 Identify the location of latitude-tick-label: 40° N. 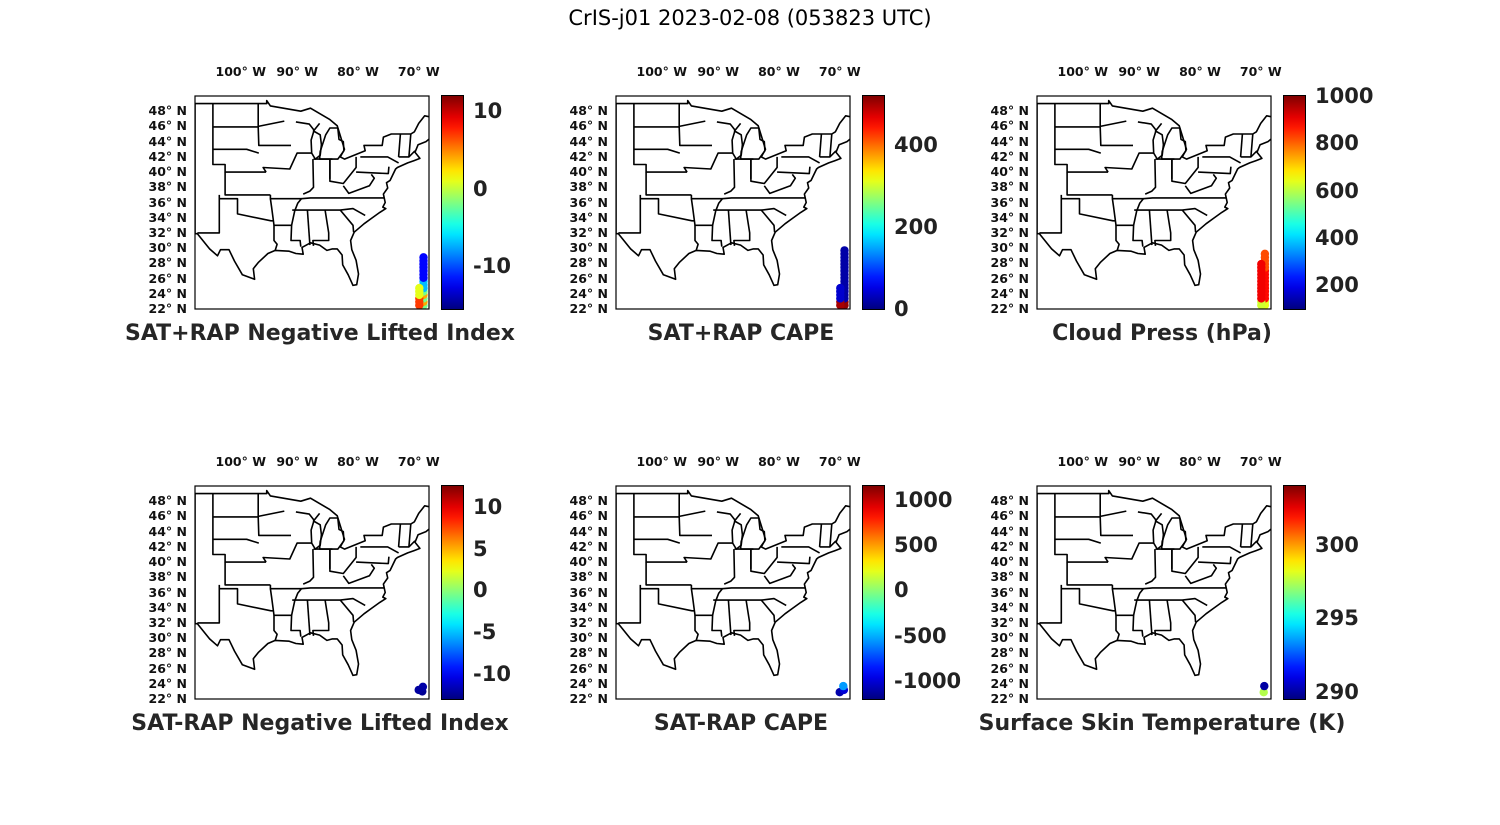
(1009, 562).